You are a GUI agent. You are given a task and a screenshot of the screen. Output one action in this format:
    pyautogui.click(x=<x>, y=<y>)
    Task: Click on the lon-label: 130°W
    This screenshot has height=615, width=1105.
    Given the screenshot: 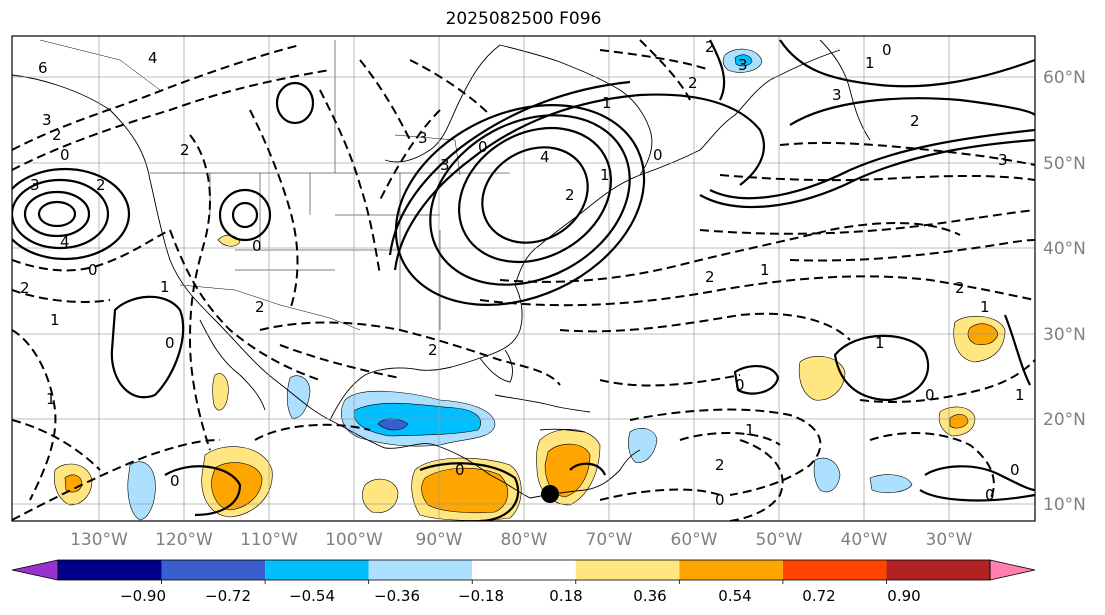 What is the action you would take?
    pyautogui.click(x=99, y=540)
    